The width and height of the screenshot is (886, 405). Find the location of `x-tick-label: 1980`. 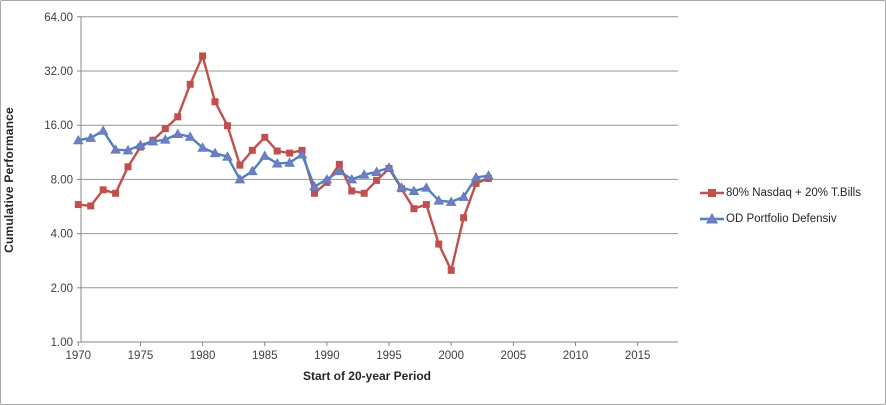

x-tick-label: 1980 is located at coordinates (203, 356).